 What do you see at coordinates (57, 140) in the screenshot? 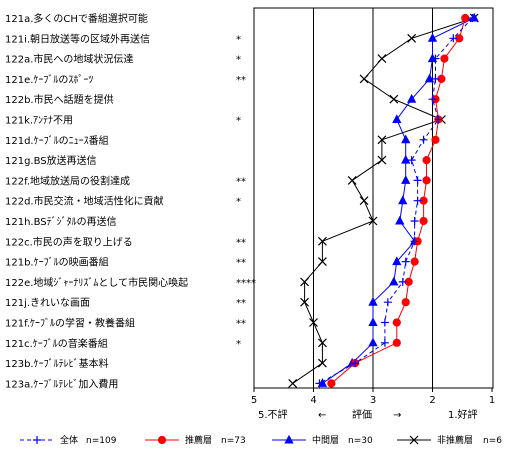
I see `category-label: 121d.ｹｰﾌﾞﾙのﾆｭｰｽ番組` at bounding box center [57, 140].